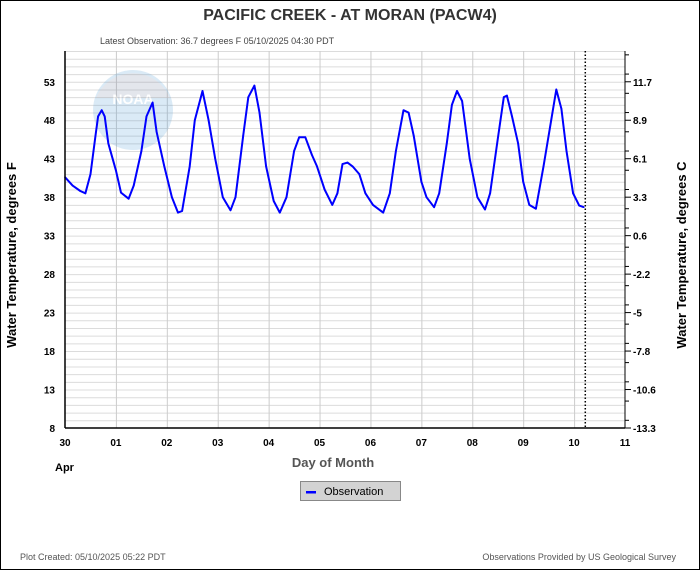 This screenshot has height=570, width=700. I want to click on y-tick-label-left: 13, so click(50, 391).